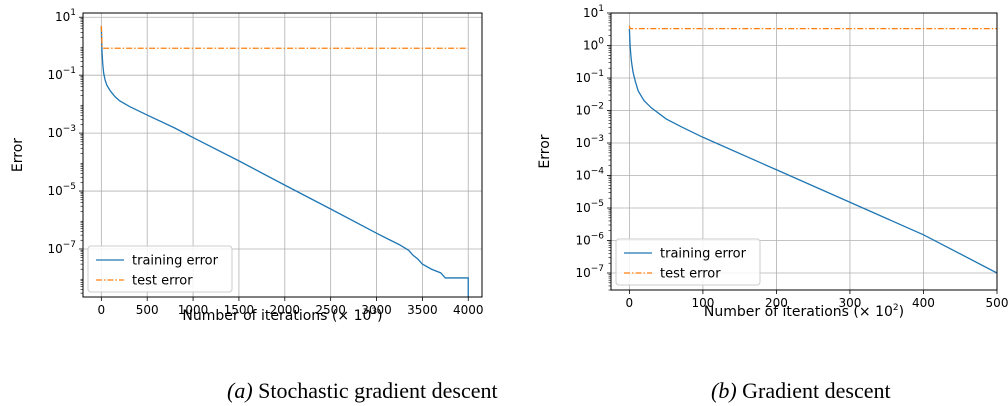  What do you see at coordinates (285, 310) in the screenshot?
I see `x-tick-label: 2000` at bounding box center [285, 310].